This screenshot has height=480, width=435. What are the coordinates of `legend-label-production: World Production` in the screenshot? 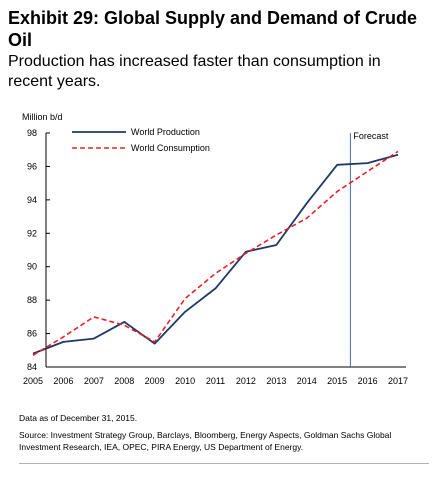 It's located at (165, 132).